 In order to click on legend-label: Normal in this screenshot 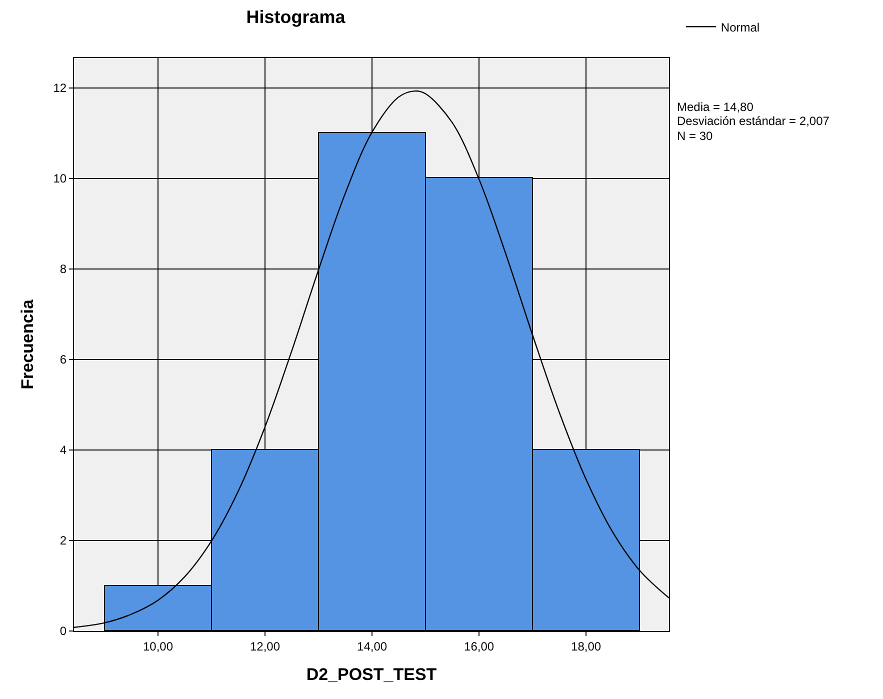, I will do `click(740, 27)`.